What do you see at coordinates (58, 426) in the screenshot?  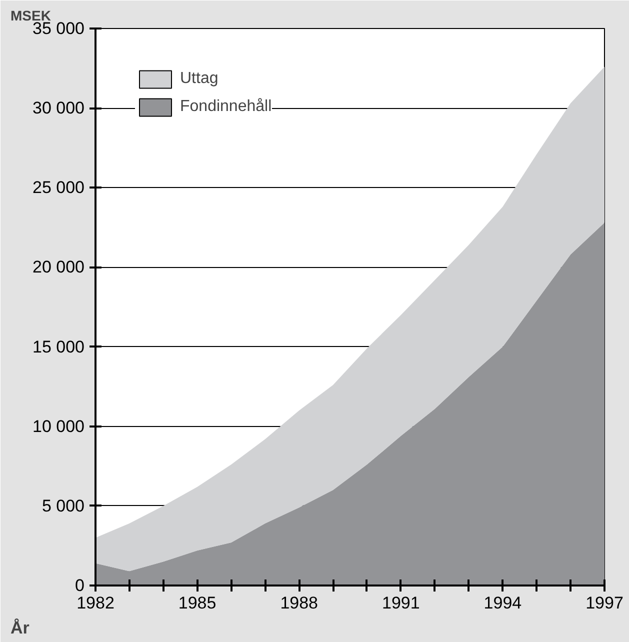 I see `y-tick-label: 10 000` at bounding box center [58, 426].